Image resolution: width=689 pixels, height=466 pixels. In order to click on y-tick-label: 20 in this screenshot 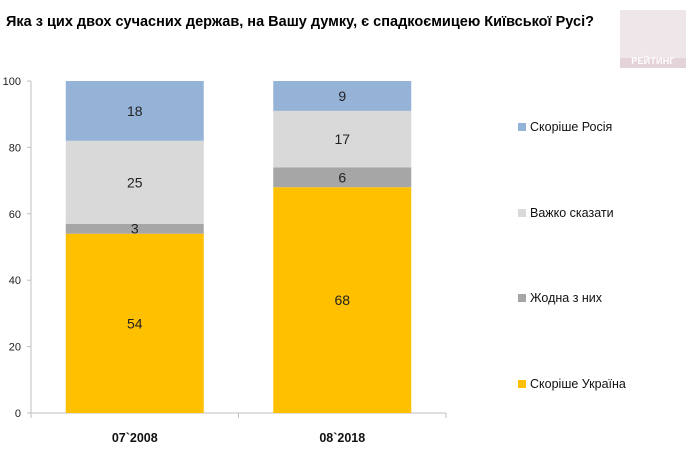, I will do `click(15, 348)`.